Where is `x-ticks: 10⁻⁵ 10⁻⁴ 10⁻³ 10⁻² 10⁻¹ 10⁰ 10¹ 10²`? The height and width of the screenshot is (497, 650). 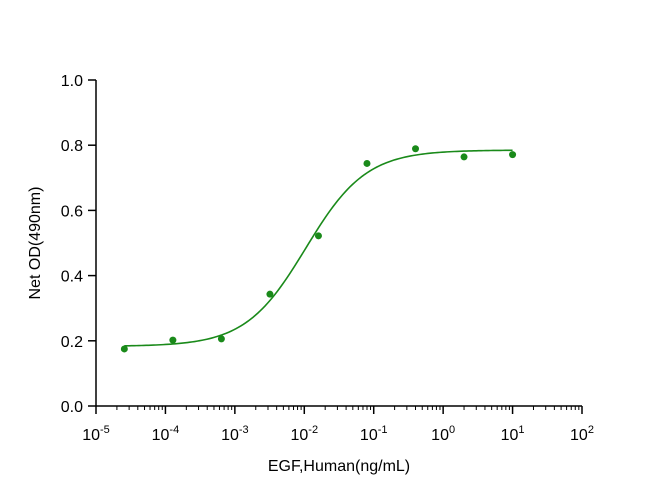 x-ticks: 10⁻⁵ 10⁻⁴ 10⁻³ 10⁻² 10⁻¹ 10⁰ 10¹ 10² is located at coordinates (338, 425).